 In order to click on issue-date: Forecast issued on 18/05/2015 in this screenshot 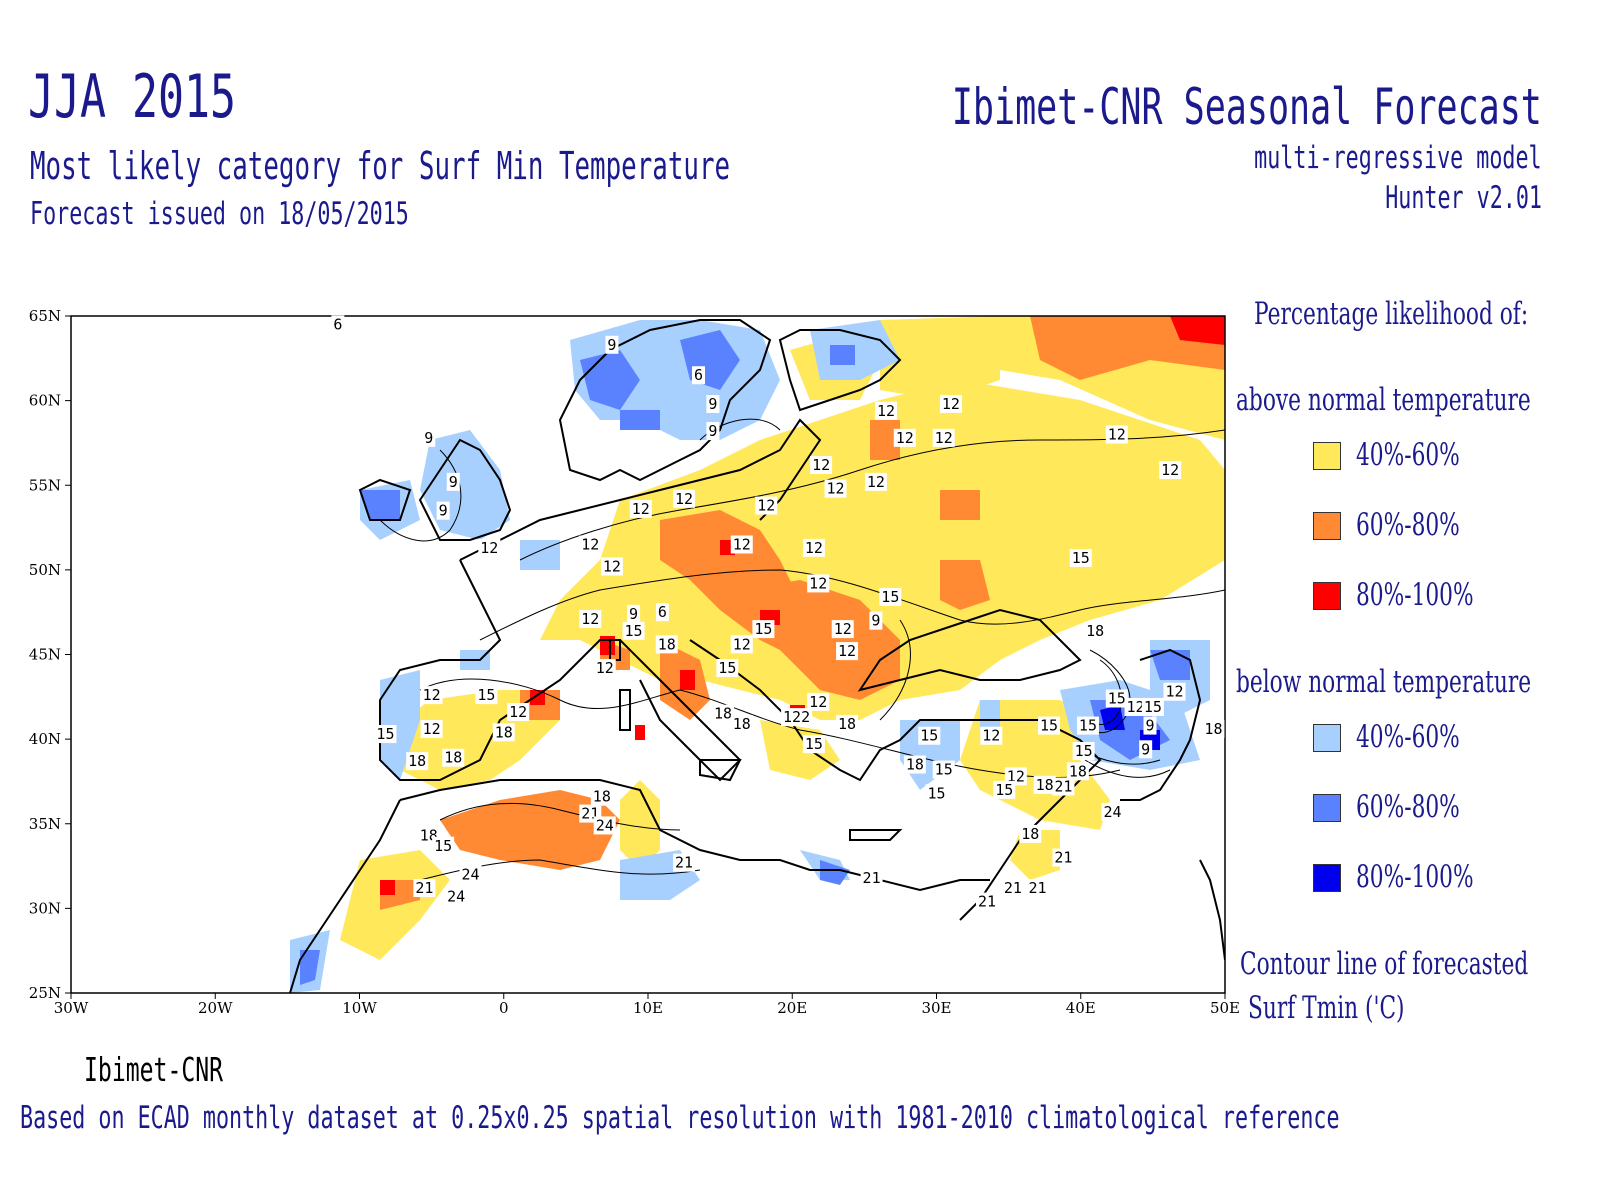, I will do `click(219, 214)`.